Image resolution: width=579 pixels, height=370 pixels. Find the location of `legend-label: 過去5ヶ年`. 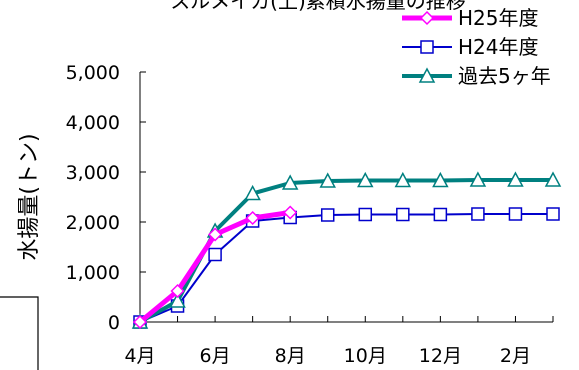

legend-label: 過去5ヶ年 is located at coordinates (504, 76).